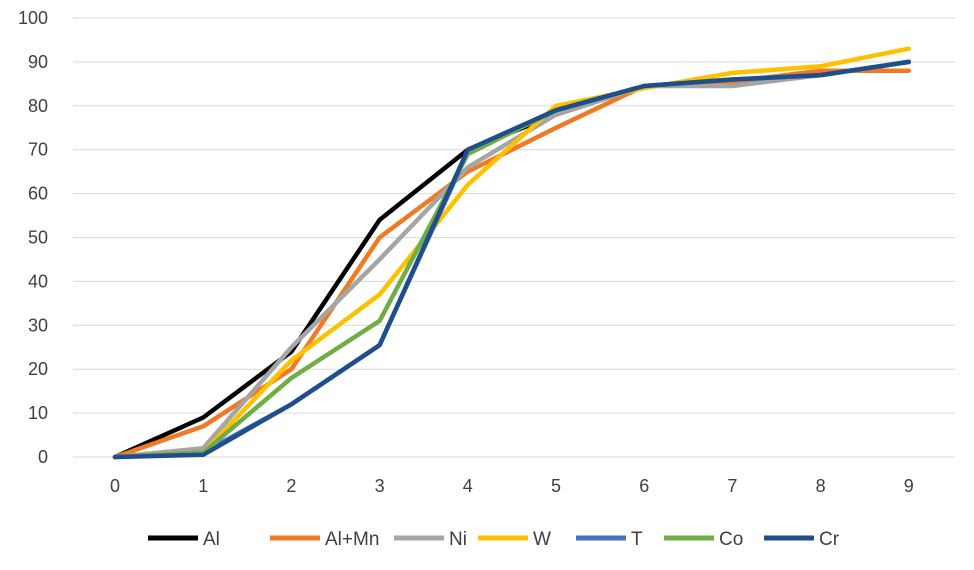 The height and width of the screenshot is (570, 974). What do you see at coordinates (380, 486) in the screenshot?
I see `x-tick-label: 3` at bounding box center [380, 486].